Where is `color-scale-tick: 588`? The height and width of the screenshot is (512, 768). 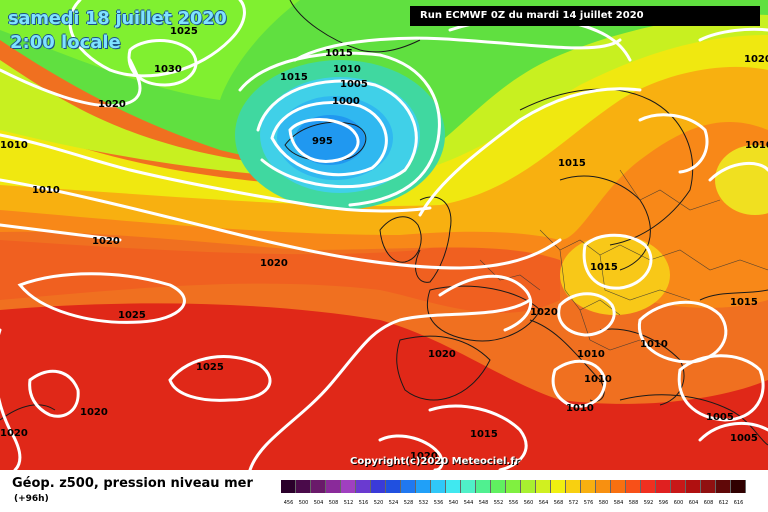
color-scale-tick: 588 is located at coordinates (633, 503).